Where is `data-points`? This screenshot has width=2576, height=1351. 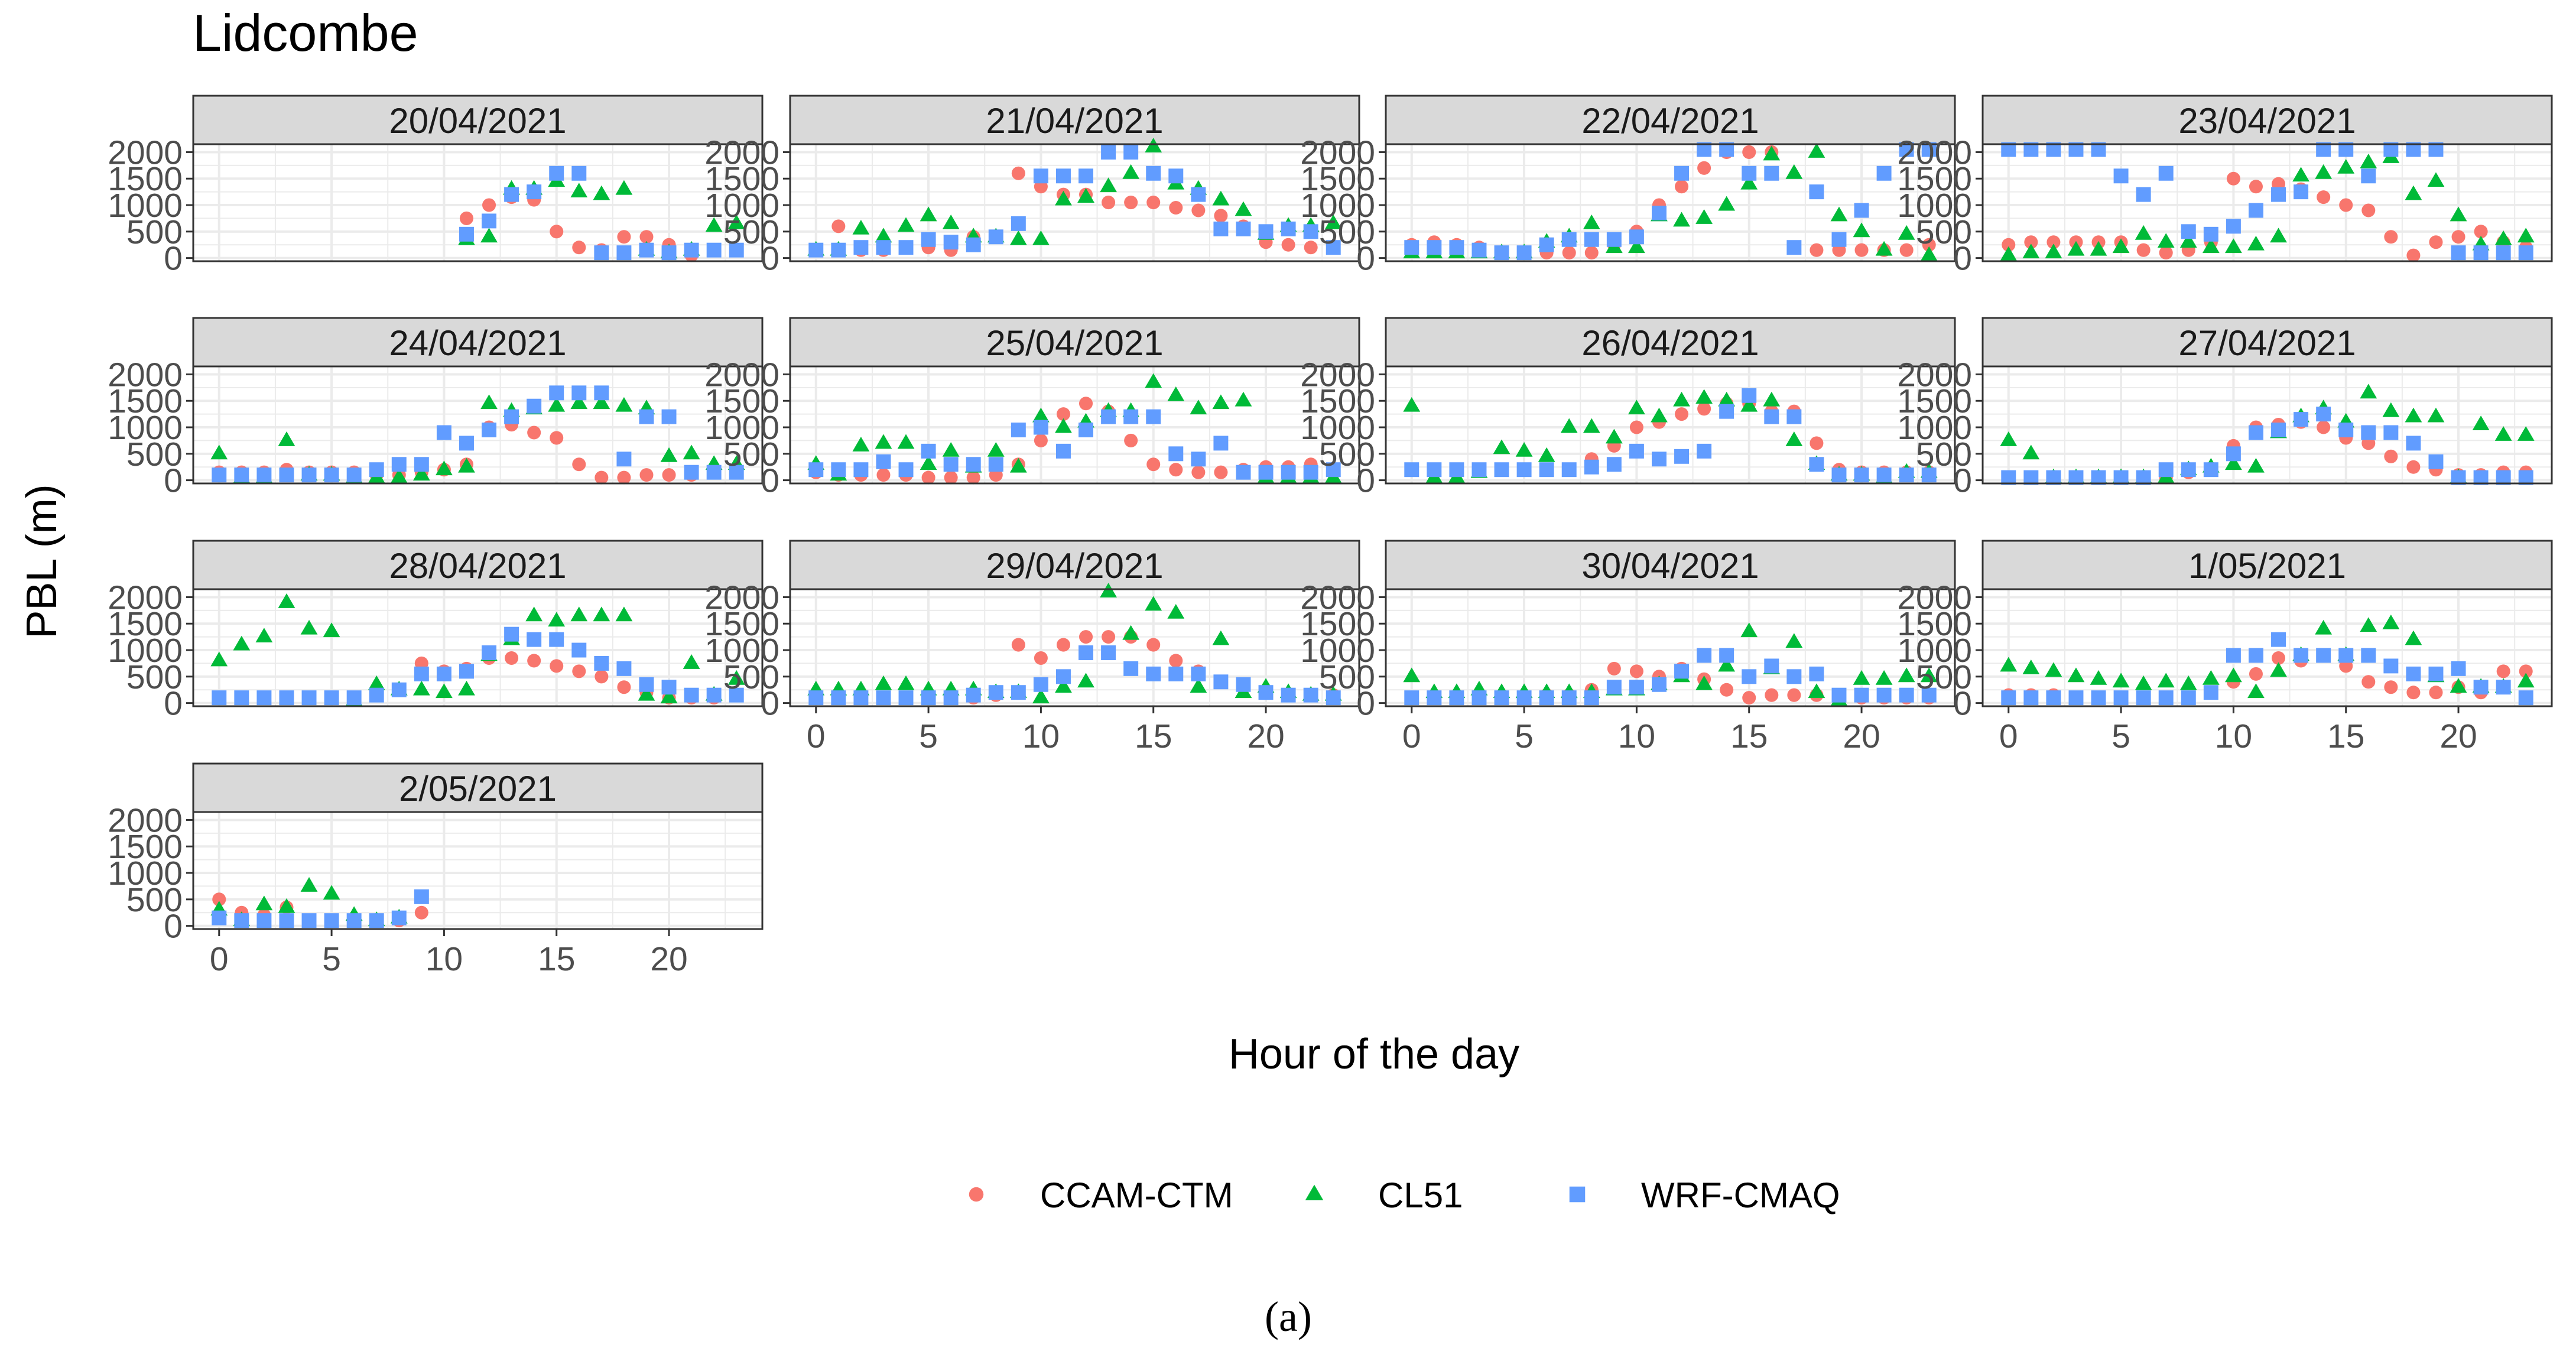
data-points is located at coordinates (477, 649).